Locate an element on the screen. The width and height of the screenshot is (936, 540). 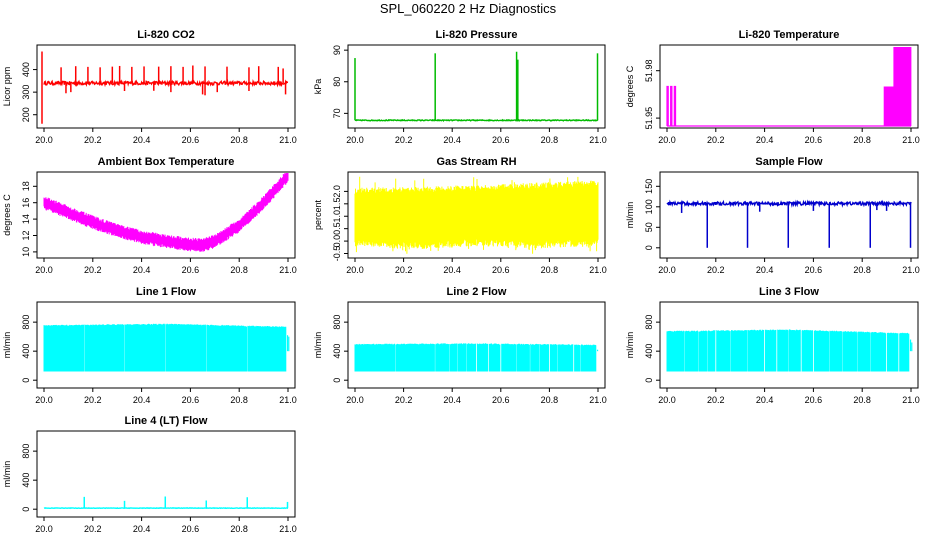
chart-title: Gas Stream RH is located at coordinates (476, 162).